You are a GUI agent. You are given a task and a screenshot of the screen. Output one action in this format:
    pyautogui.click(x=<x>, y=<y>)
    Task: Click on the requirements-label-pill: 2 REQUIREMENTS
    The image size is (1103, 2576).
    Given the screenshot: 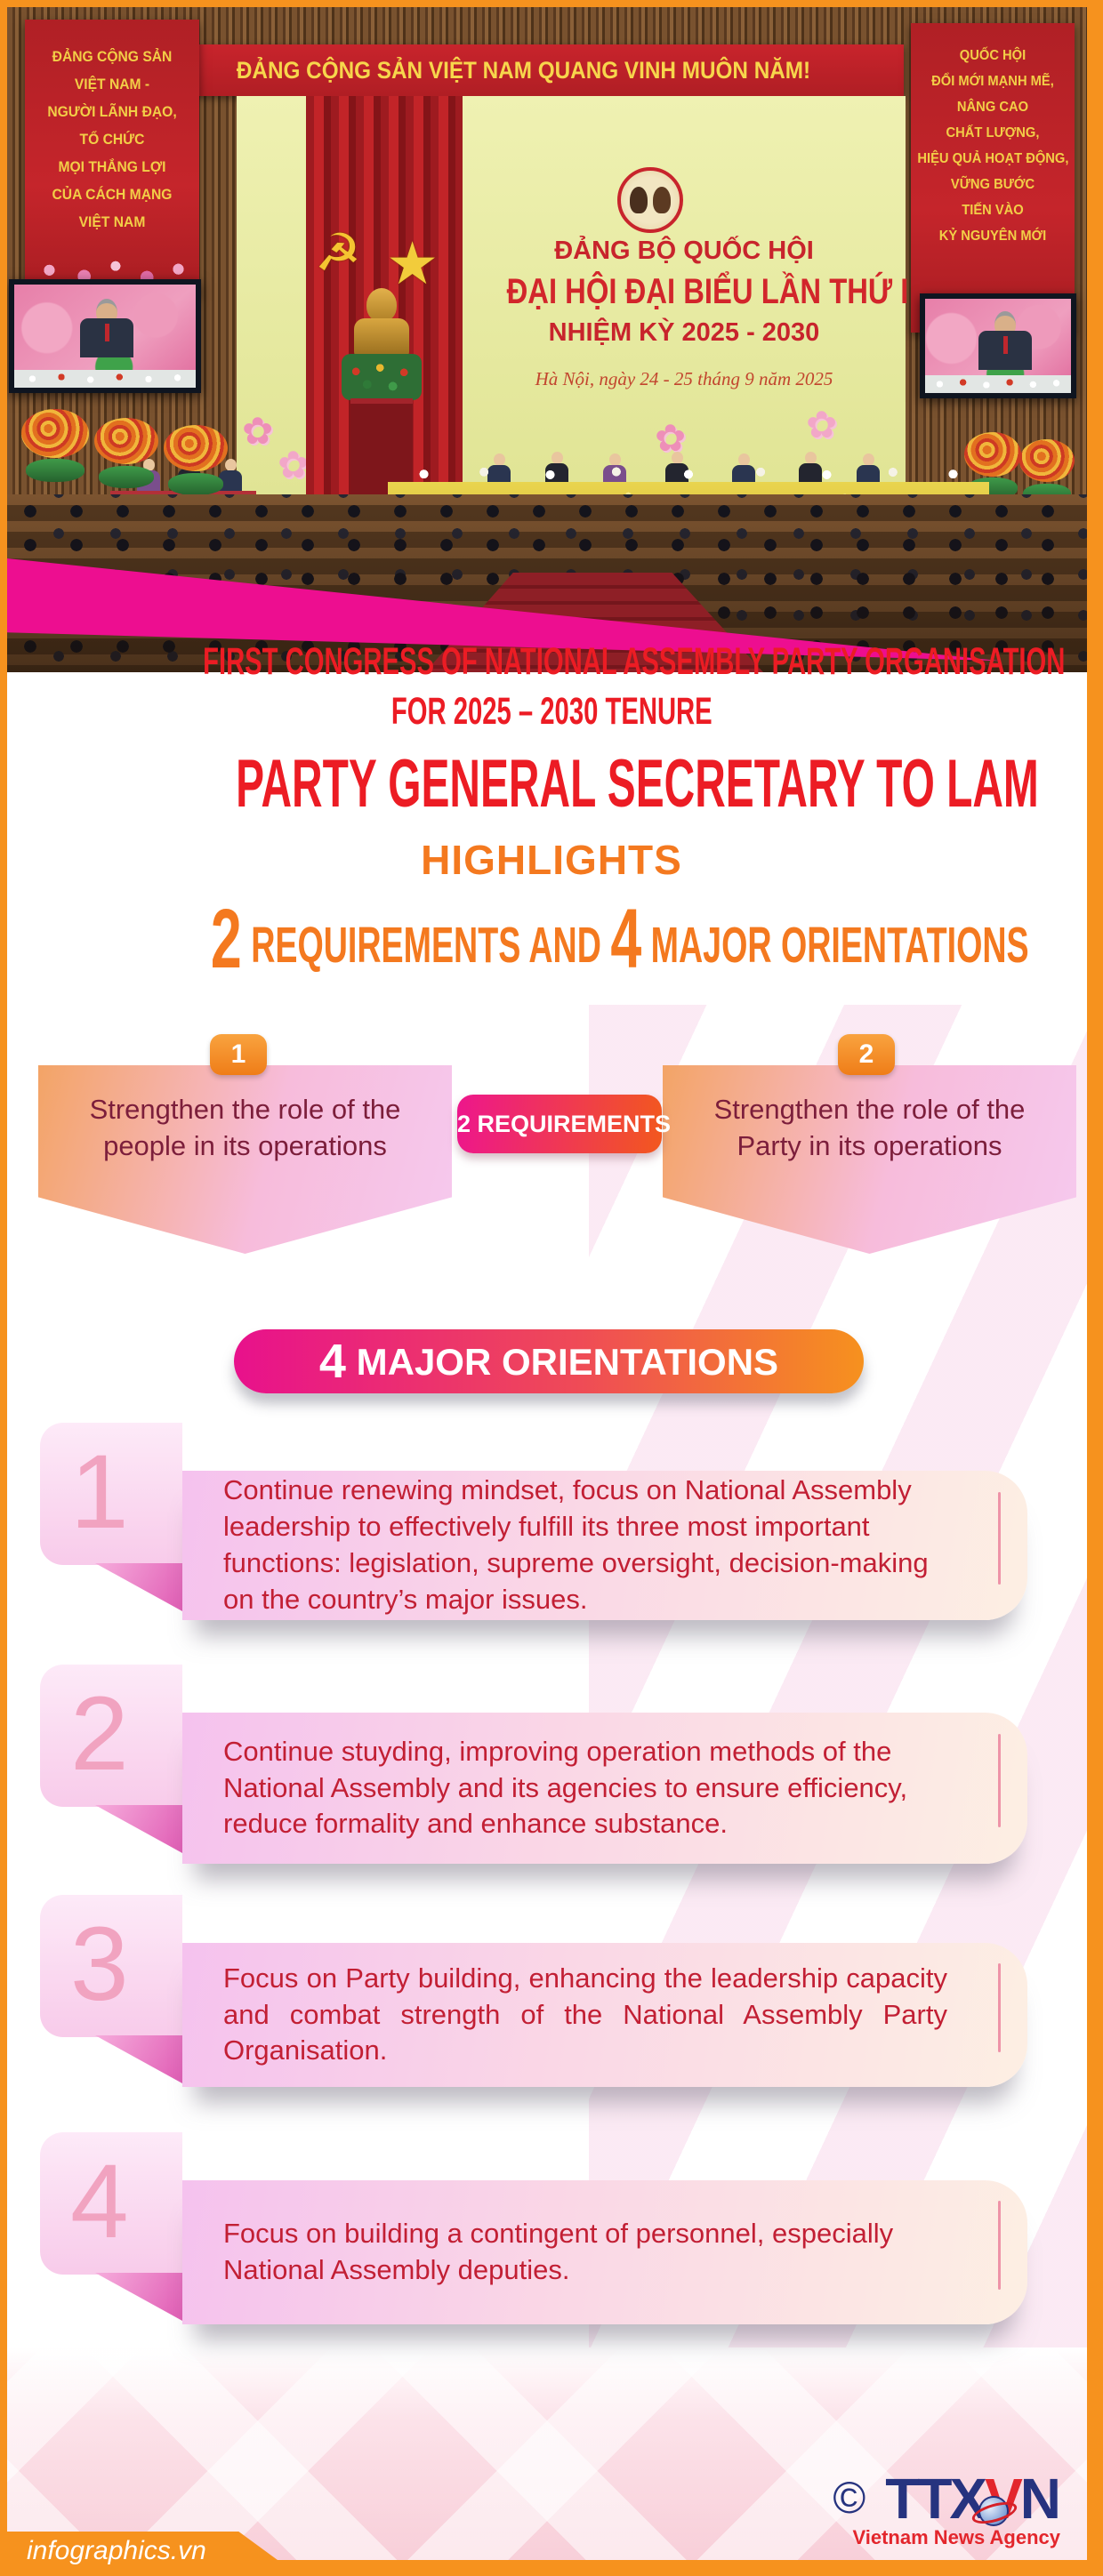 What is the action you would take?
    pyautogui.click(x=564, y=1124)
    